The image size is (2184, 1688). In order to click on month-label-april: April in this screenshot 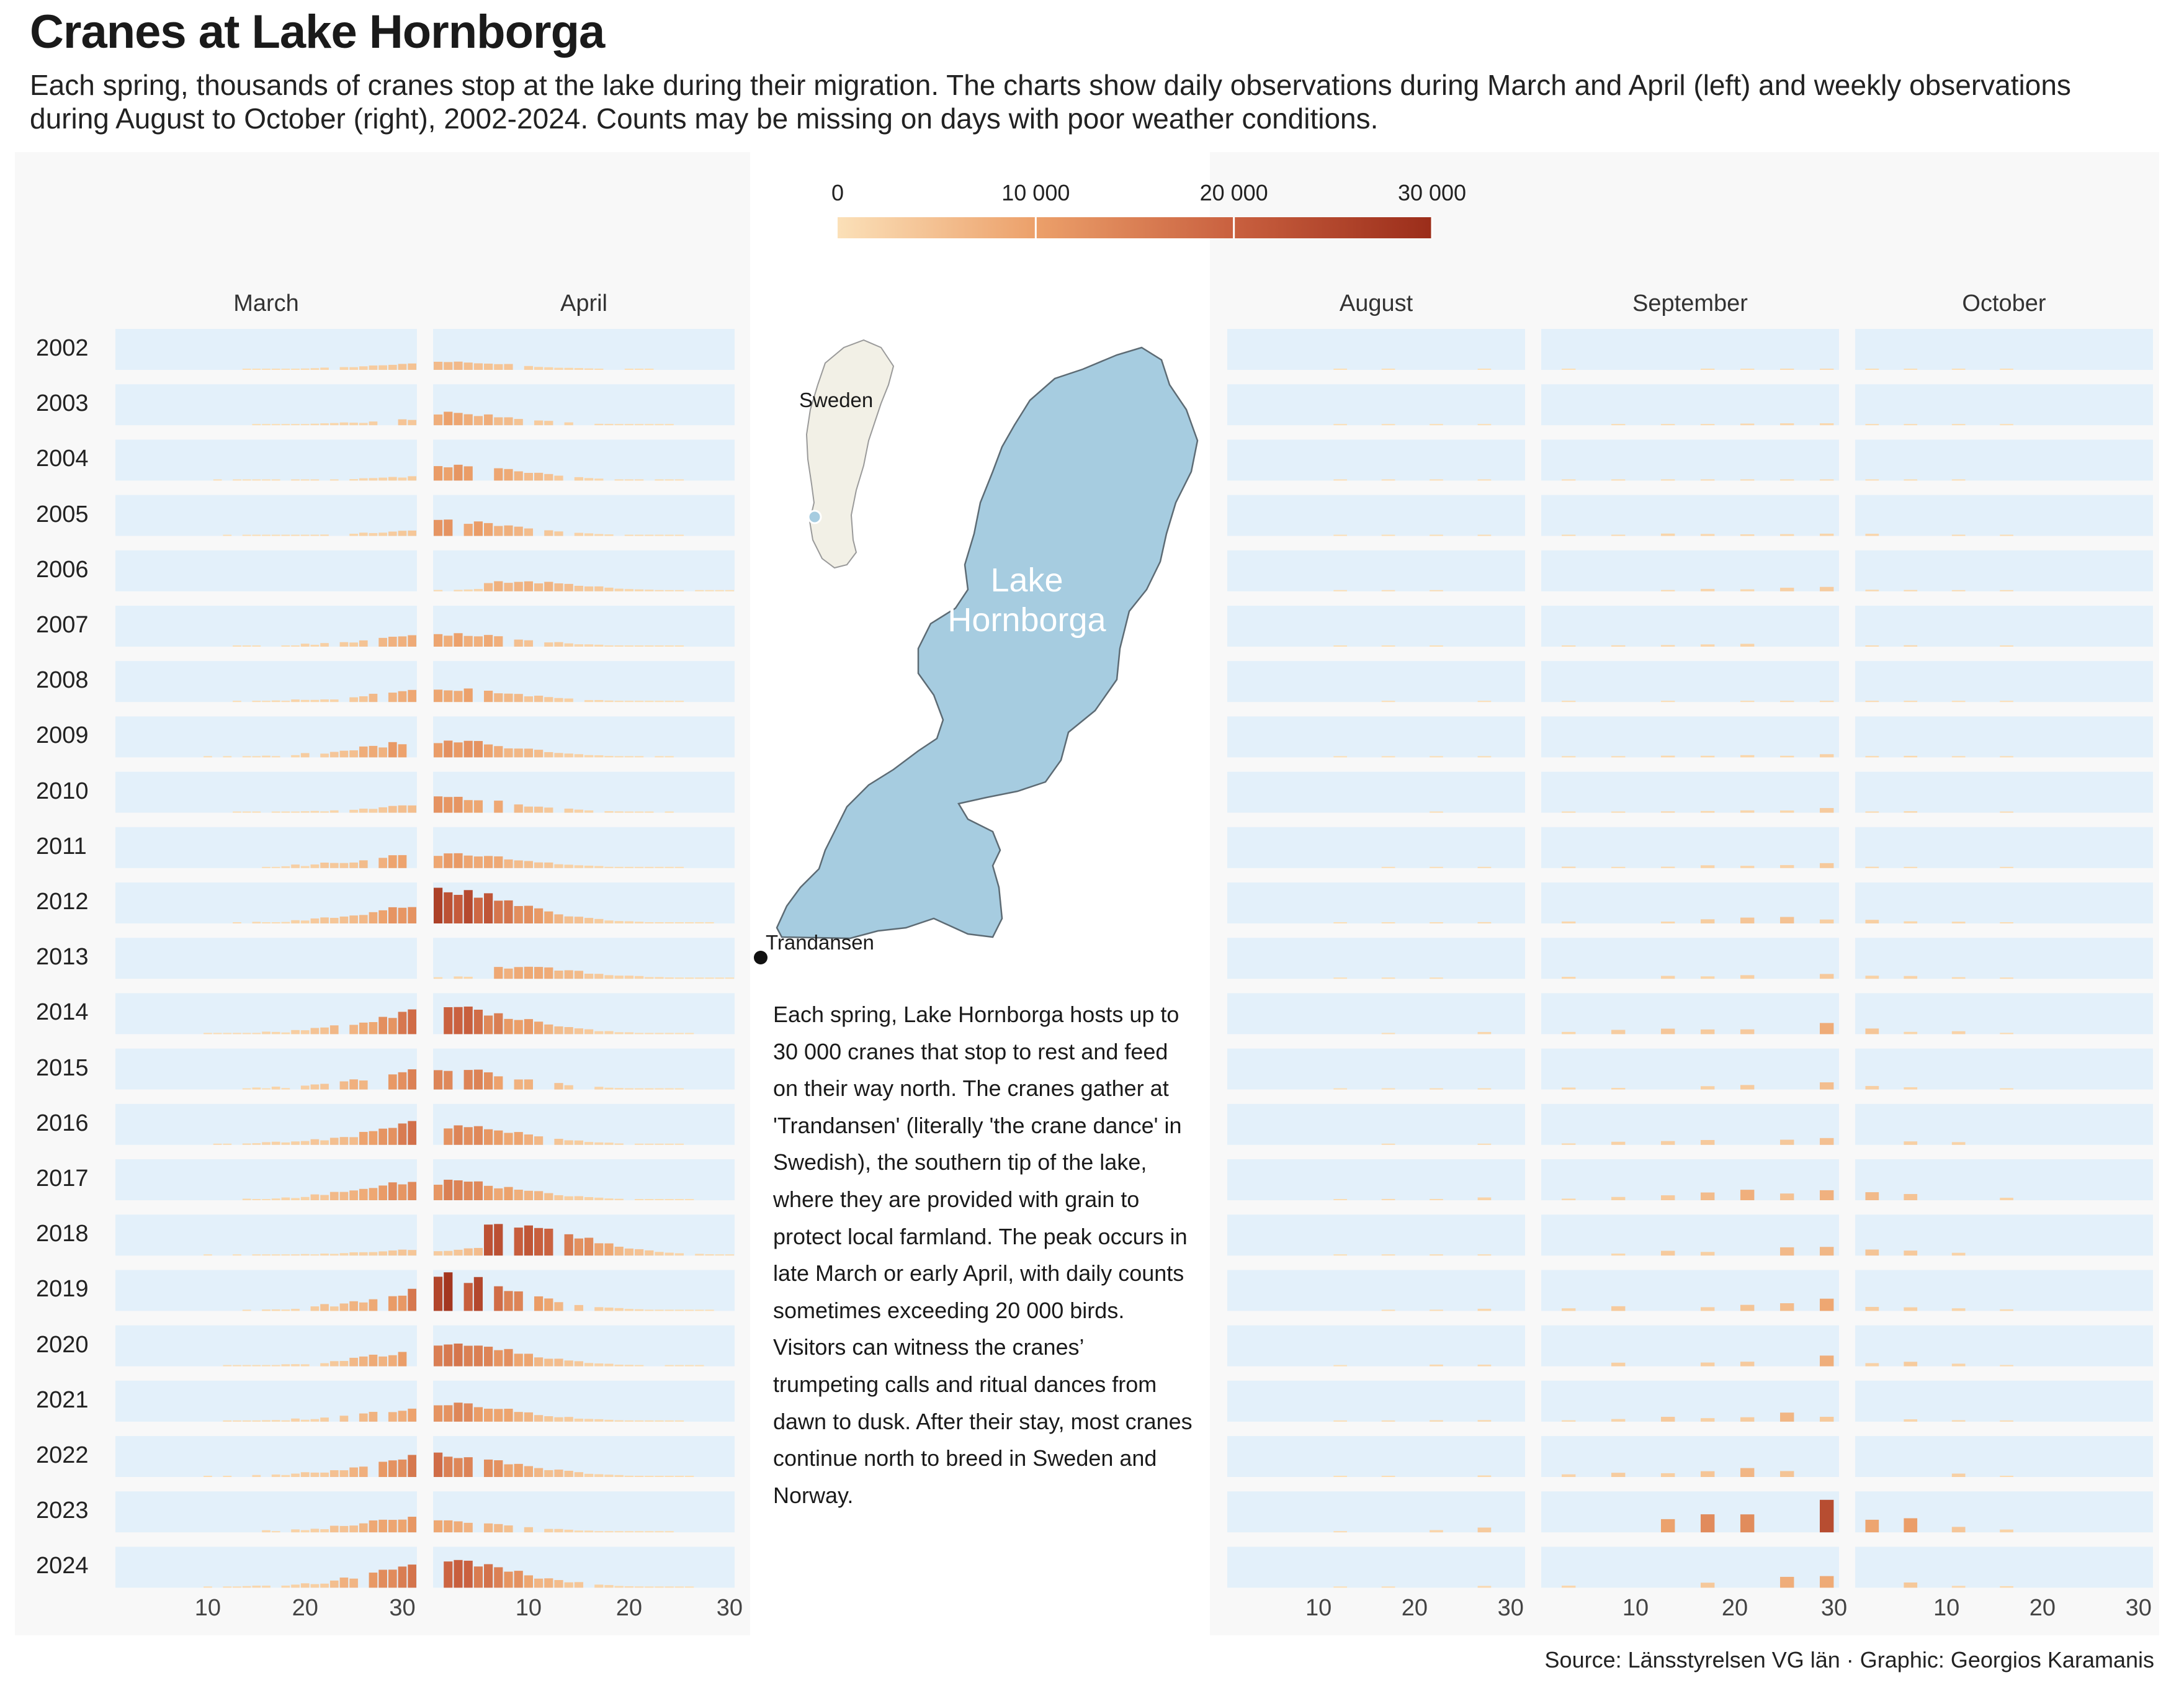, I will do `click(584, 303)`.